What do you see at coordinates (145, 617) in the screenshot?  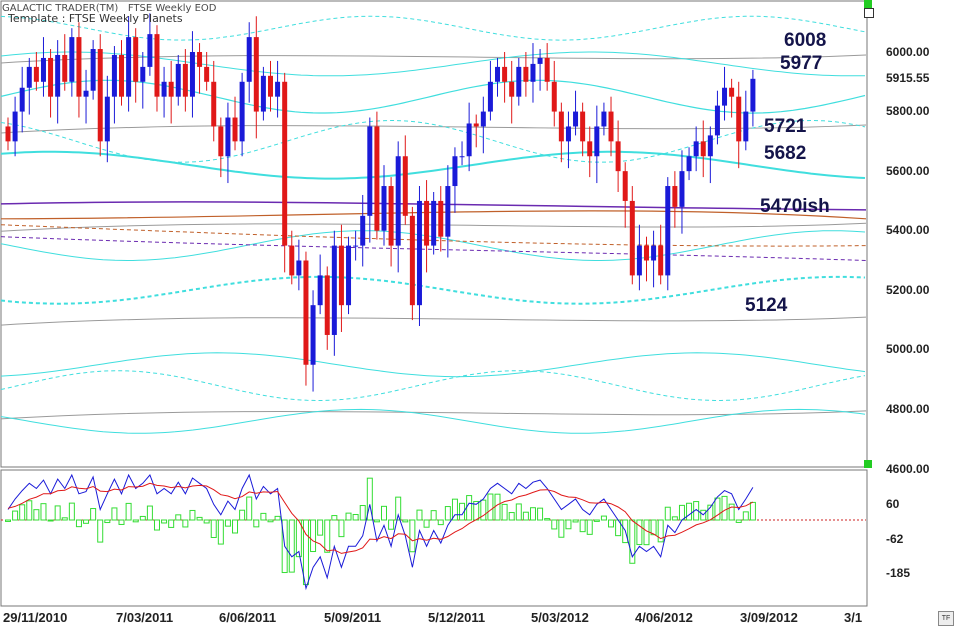 I see `date-tick: 7/03/2011` at bounding box center [145, 617].